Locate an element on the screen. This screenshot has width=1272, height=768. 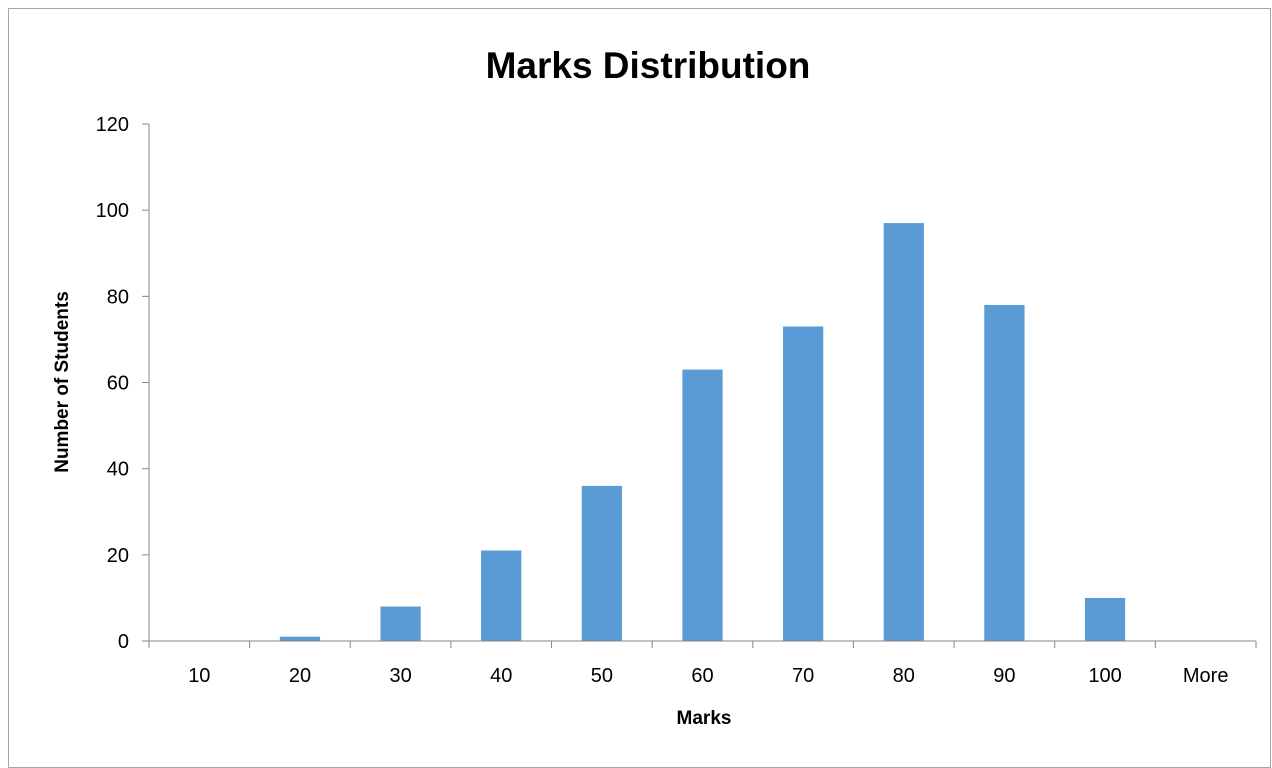
y-axis-title: Number of Students is located at coordinates (62, 382).